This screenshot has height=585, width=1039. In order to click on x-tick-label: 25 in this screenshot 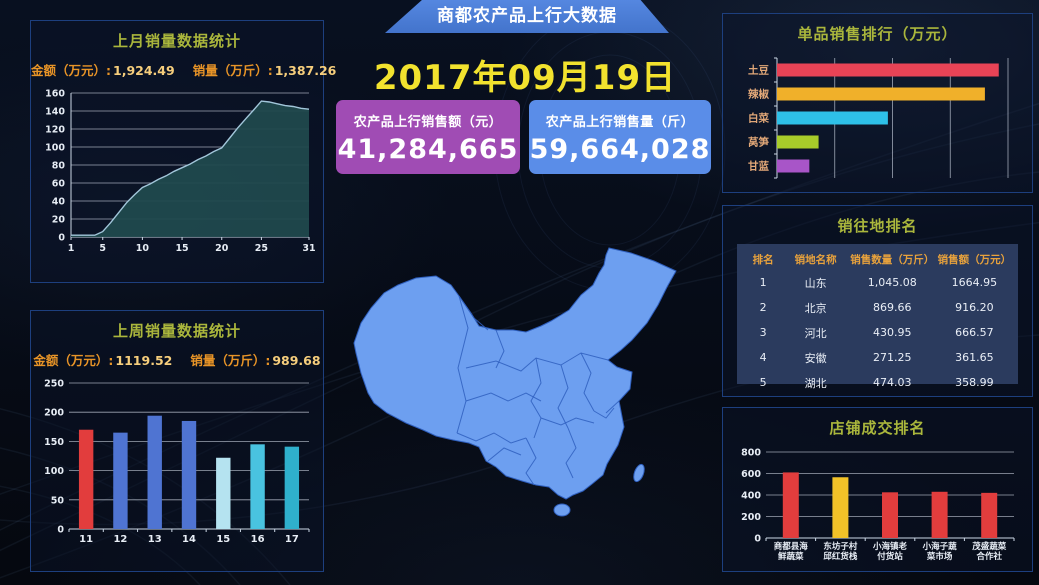, I will do `click(261, 248)`.